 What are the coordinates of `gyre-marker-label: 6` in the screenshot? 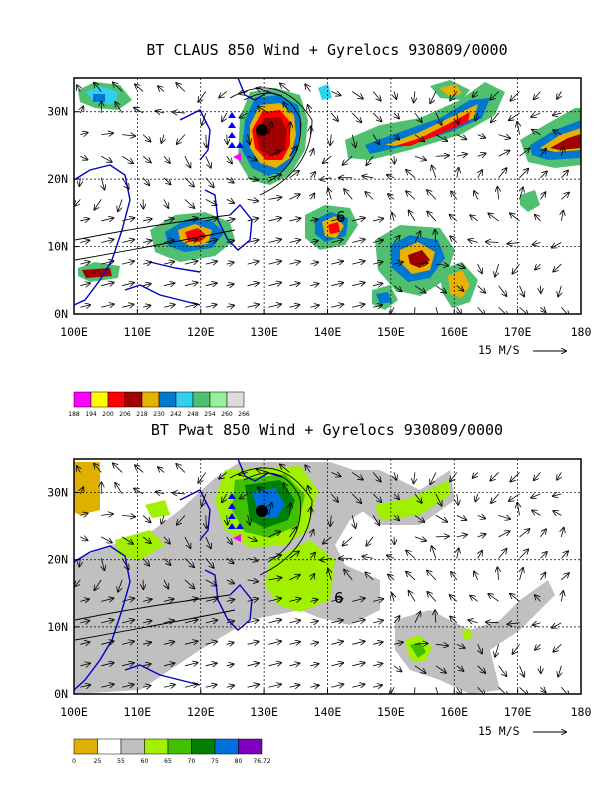 It's located at (341, 217).